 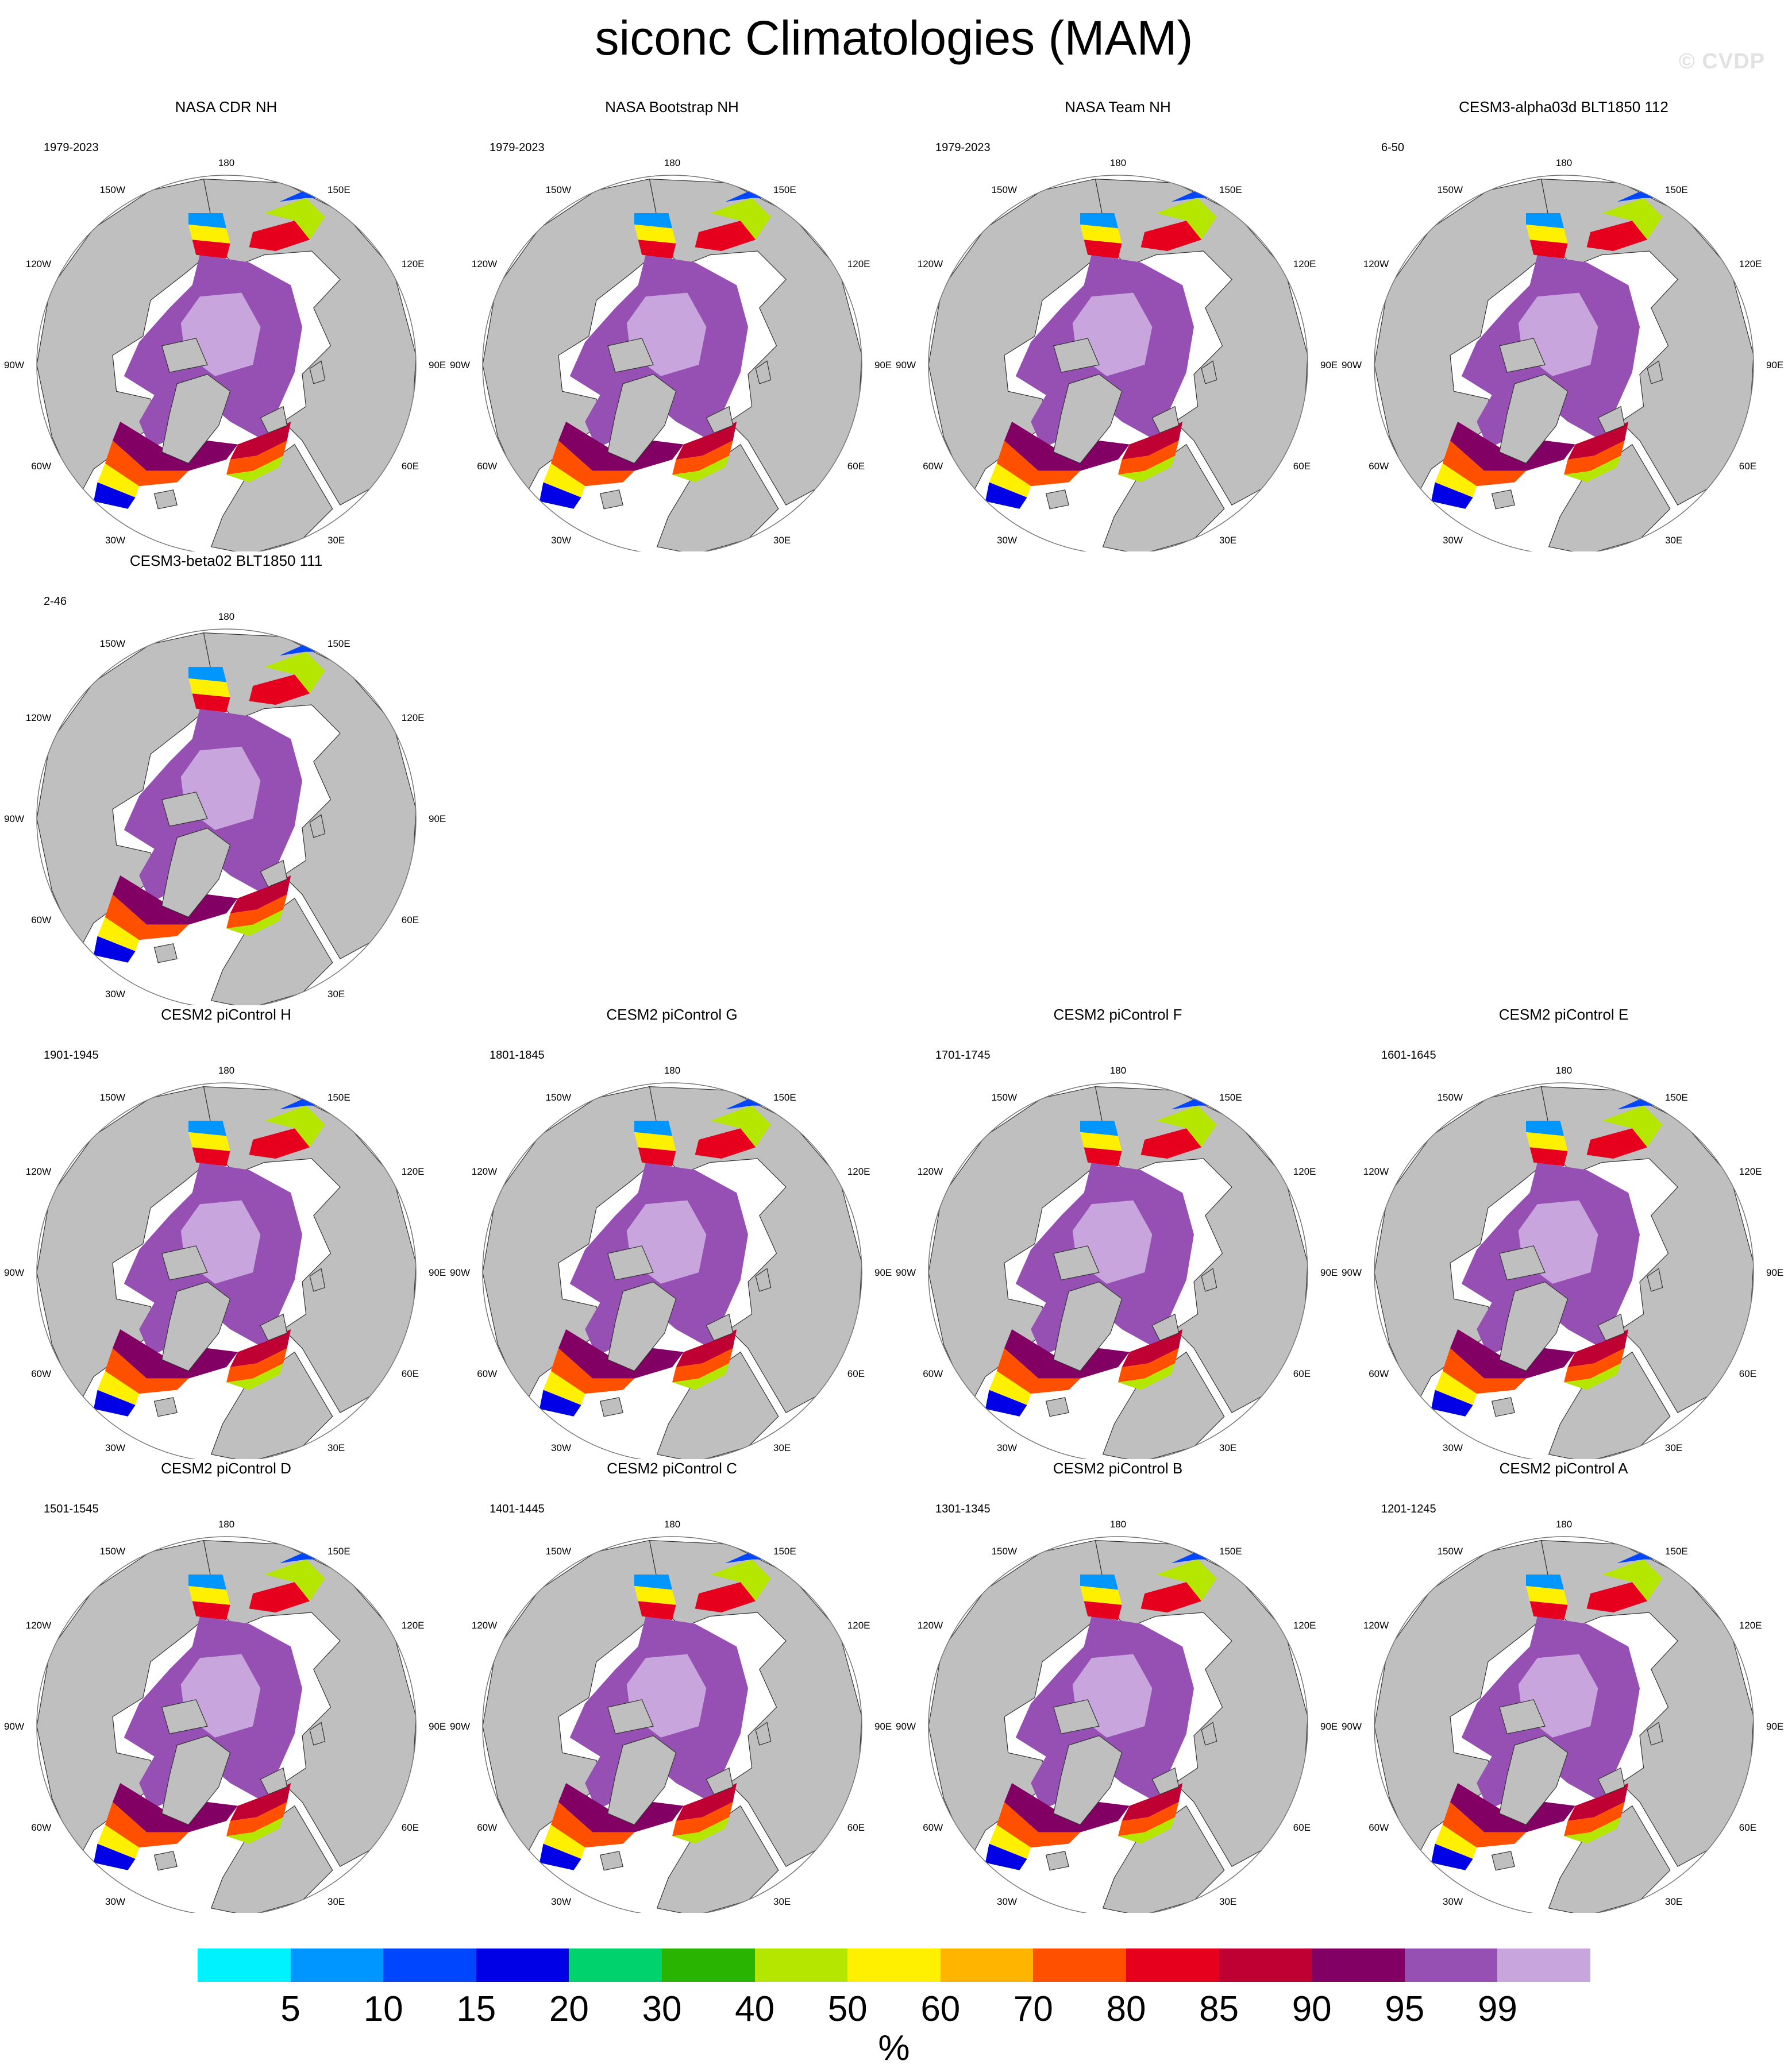 What do you see at coordinates (487, 466) in the screenshot?
I see `lon-label-mid-lower-left: 60W` at bounding box center [487, 466].